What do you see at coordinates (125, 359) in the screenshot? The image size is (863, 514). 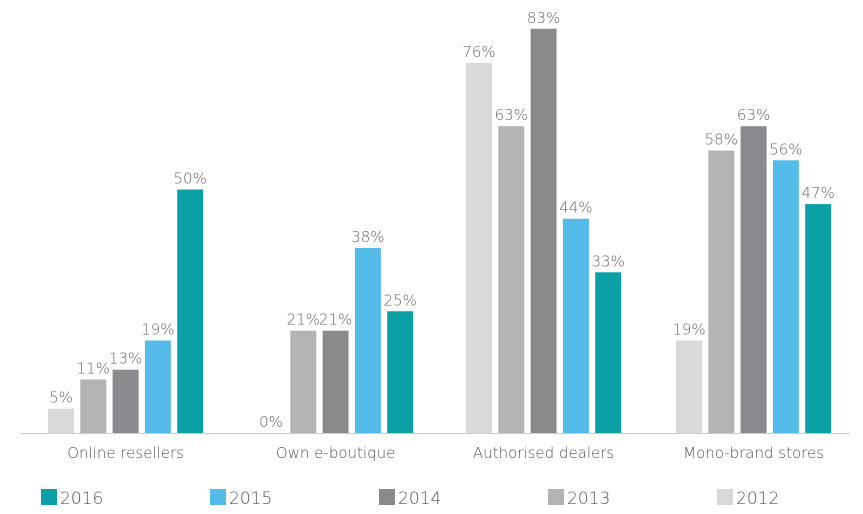 I see `value-label: 13%` at bounding box center [125, 359].